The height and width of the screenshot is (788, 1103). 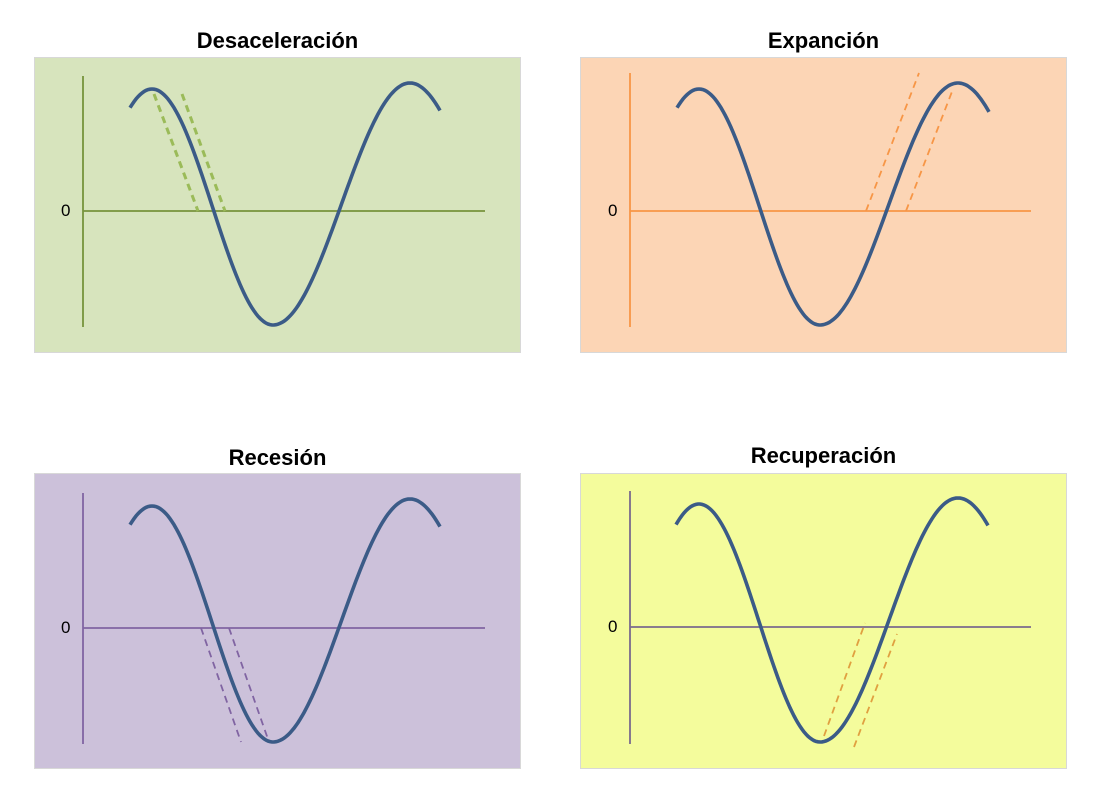 I want to click on title-recuperacion: Recuperación, so click(x=823, y=455).